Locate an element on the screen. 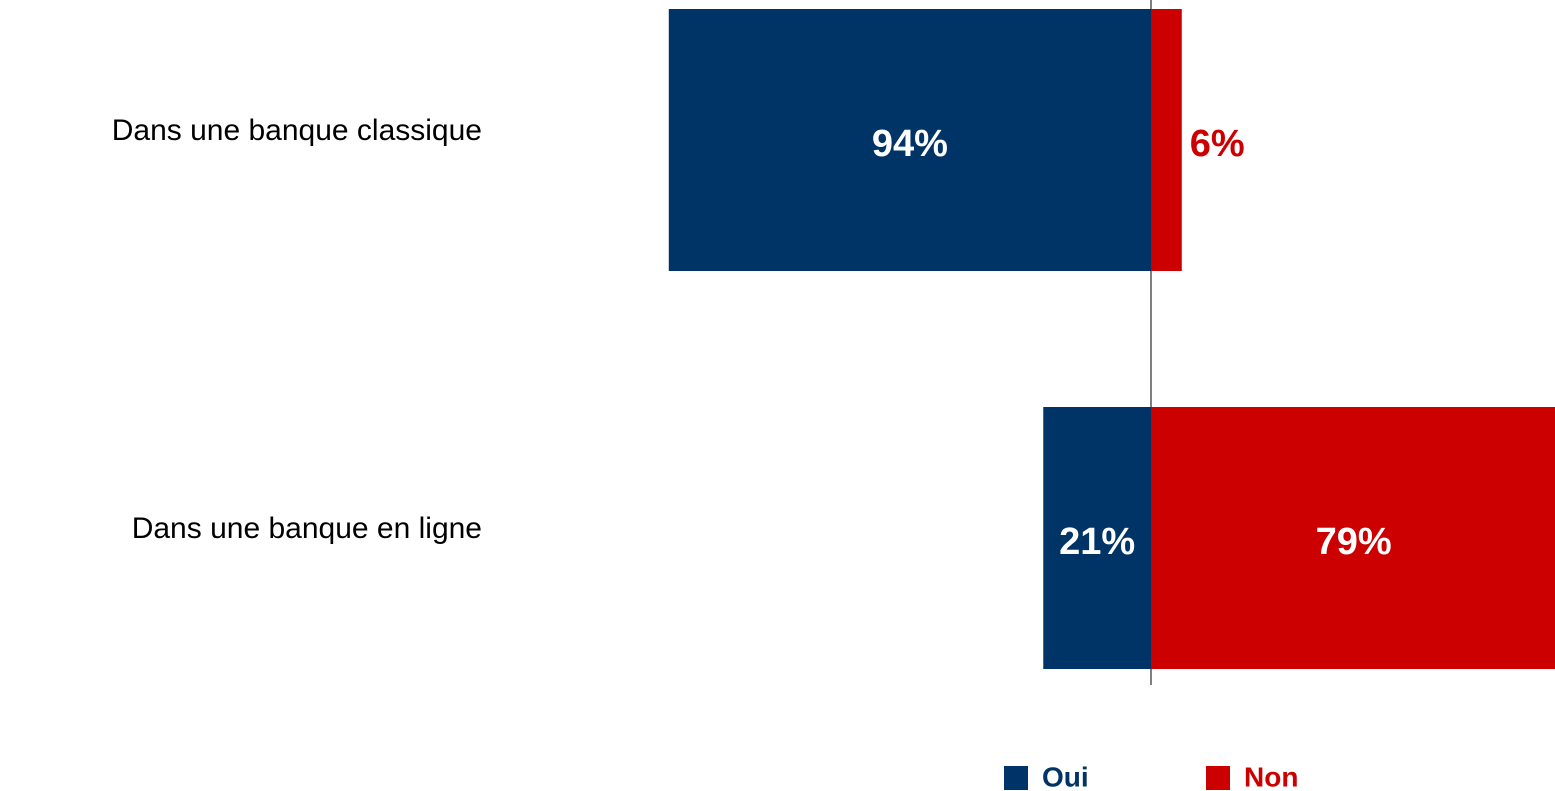 The image size is (1555, 791). legend-label: Non is located at coordinates (1271, 776).